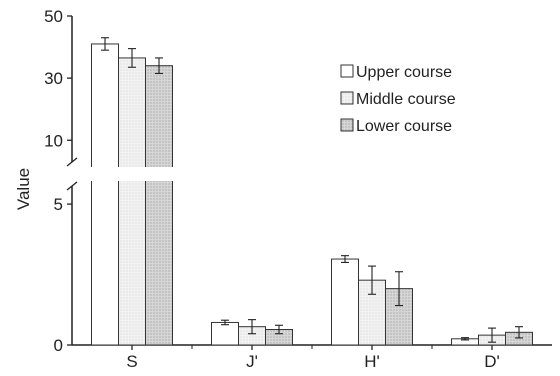 The height and width of the screenshot is (376, 560). I want to click on legend: Upper course Middle course Lower course, so click(398, 99).